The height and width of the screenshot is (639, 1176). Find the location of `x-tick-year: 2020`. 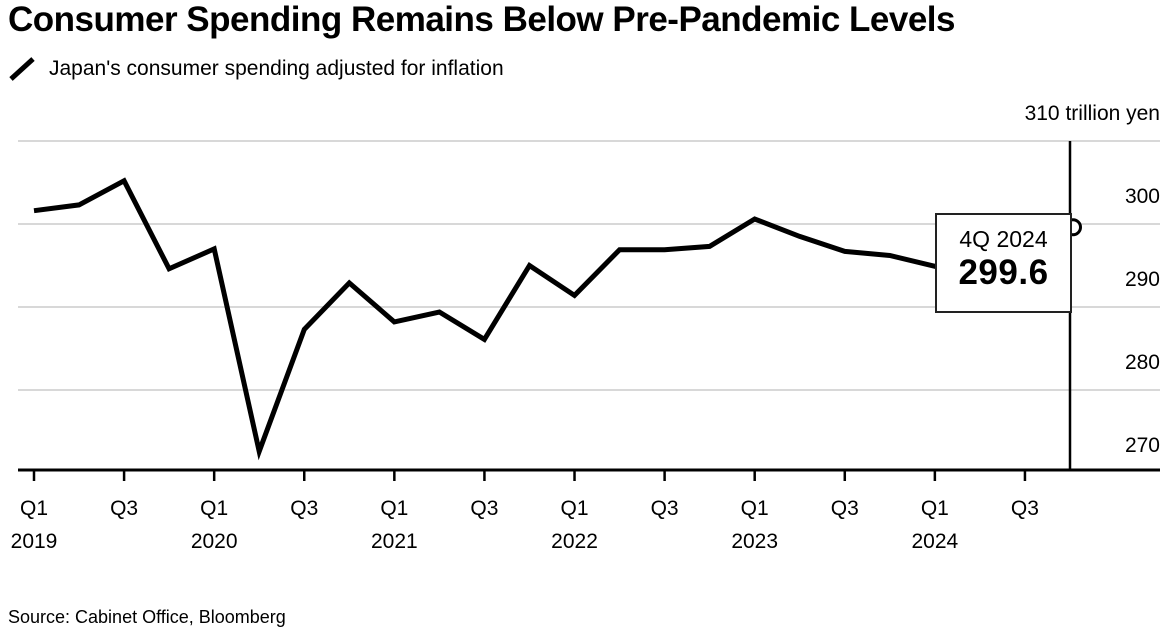

x-tick-year: 2020 is located at coordinates (214, 541).